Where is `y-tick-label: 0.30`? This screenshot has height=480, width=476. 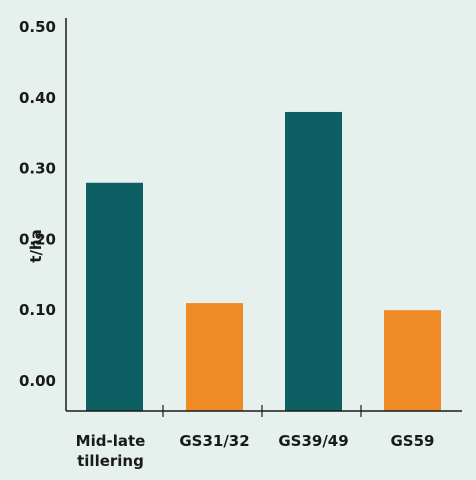
y-tick-label: 0.30 is located at coordinates (37, 169).